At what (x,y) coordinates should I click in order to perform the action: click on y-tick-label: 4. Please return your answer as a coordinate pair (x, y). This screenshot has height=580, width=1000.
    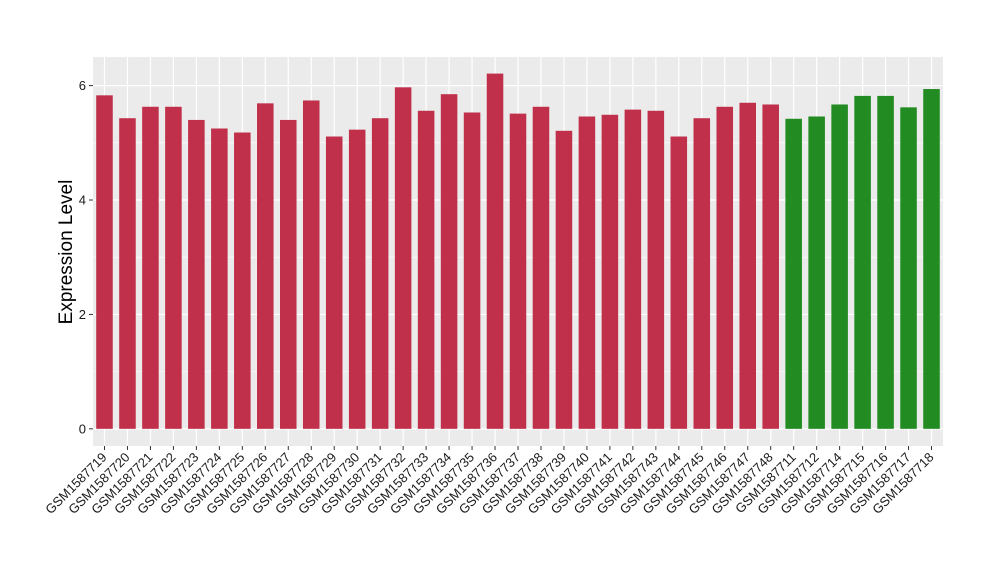
    Looking at the image, I should click on (82, 200).